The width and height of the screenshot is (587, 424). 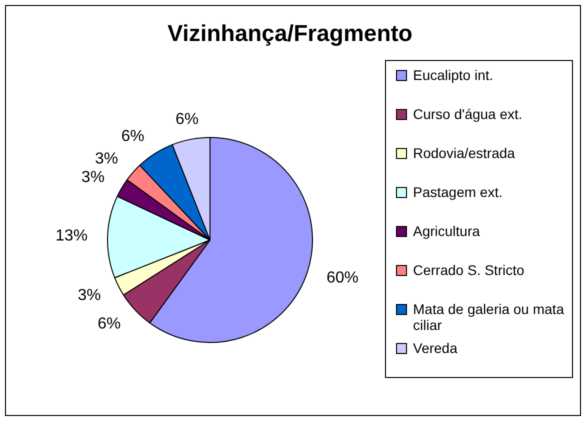 I want to click on data-label: 13%, so click(x=72, y=236).